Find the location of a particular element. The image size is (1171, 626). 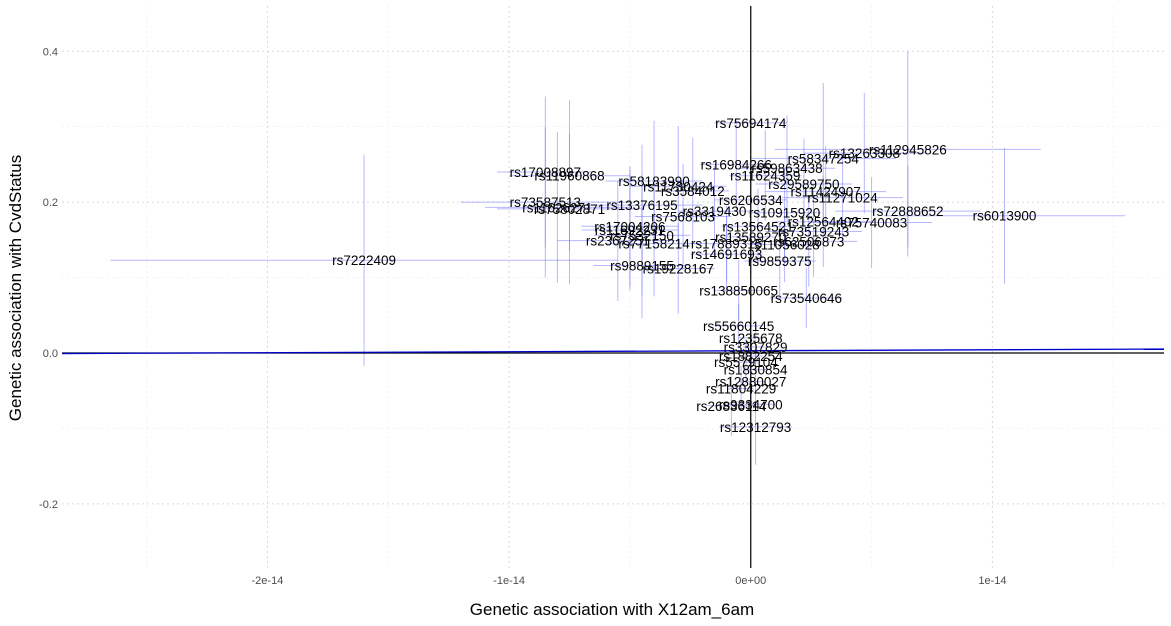

snp-point-label: rs73519243 is located at coordinates (813, 232).